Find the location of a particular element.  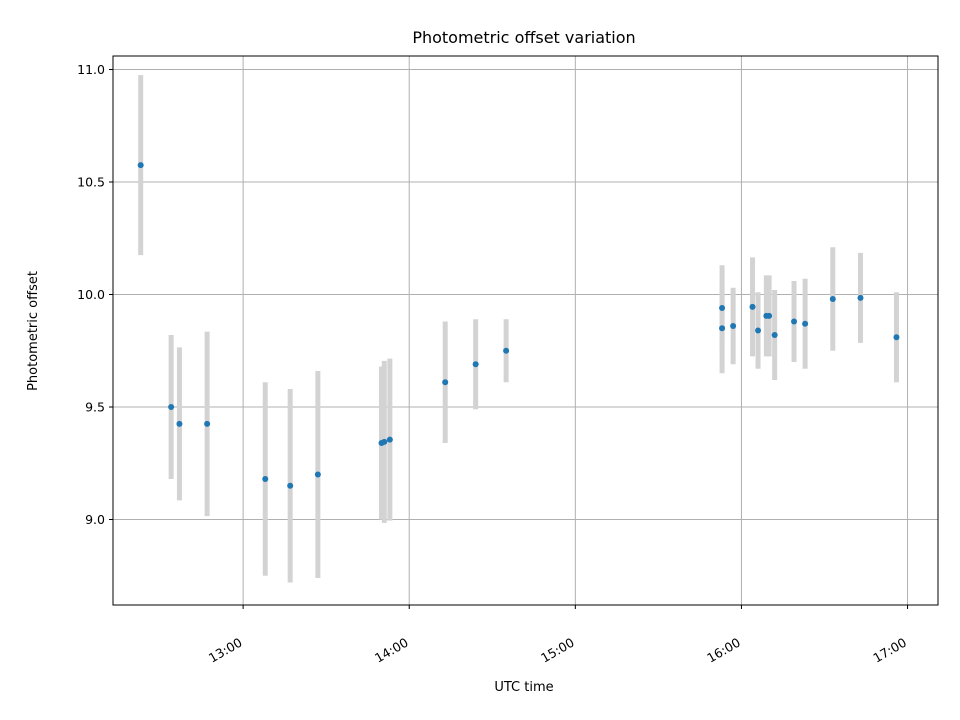

y-tick-label: 9.5 is located at coordinates (95, 407).